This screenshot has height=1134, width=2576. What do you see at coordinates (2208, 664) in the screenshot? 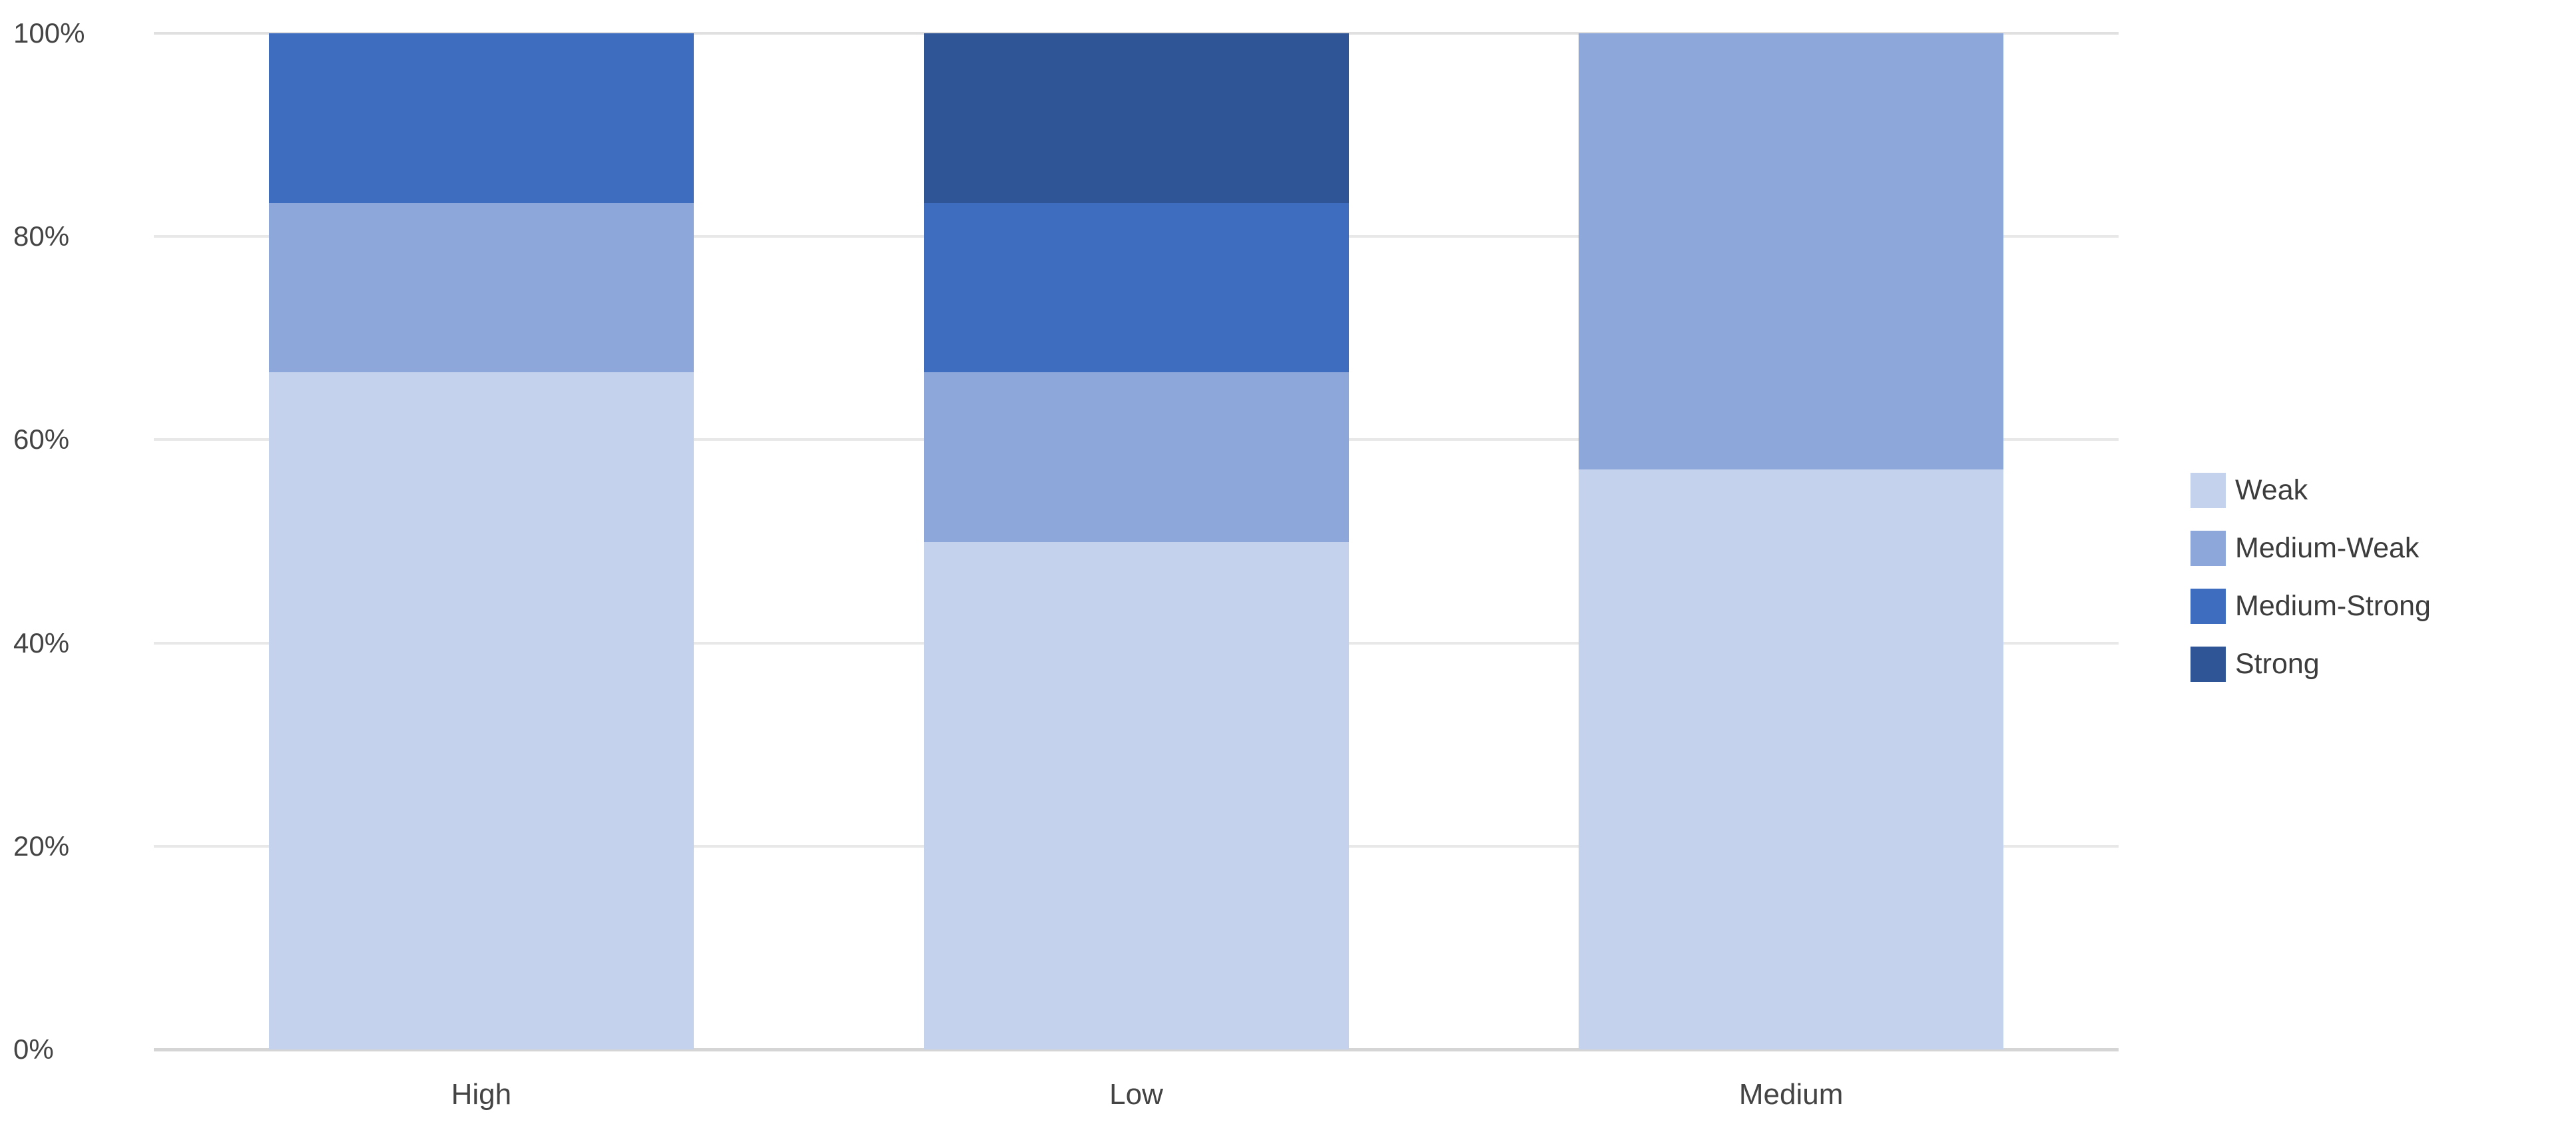
I see `legend-swatch-strong` at bounding box center [2208, 664].